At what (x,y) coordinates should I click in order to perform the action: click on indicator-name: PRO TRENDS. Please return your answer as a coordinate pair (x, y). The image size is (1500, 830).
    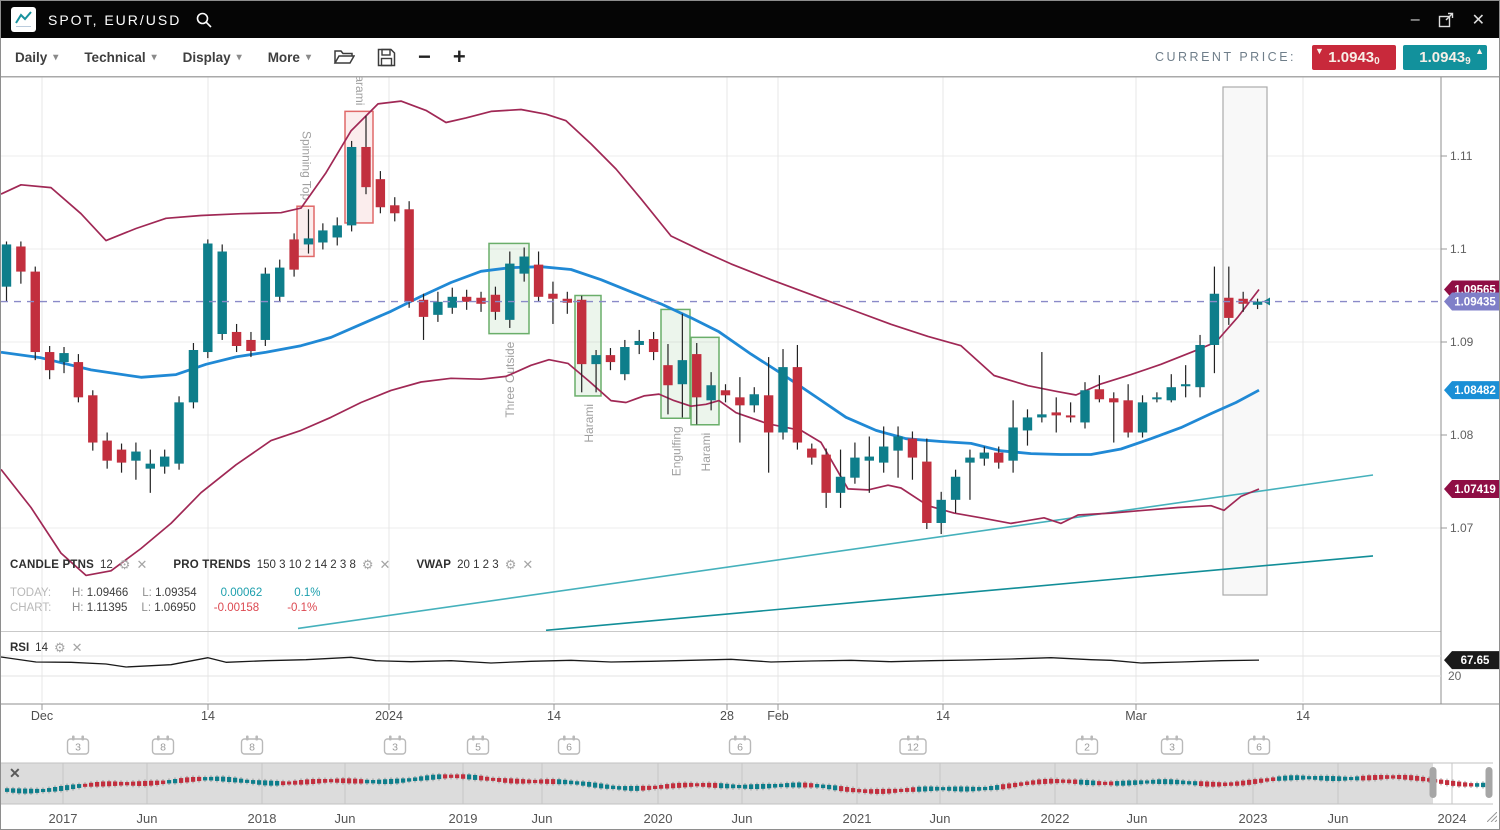
    Looking at the image, I should click on (212, 564).